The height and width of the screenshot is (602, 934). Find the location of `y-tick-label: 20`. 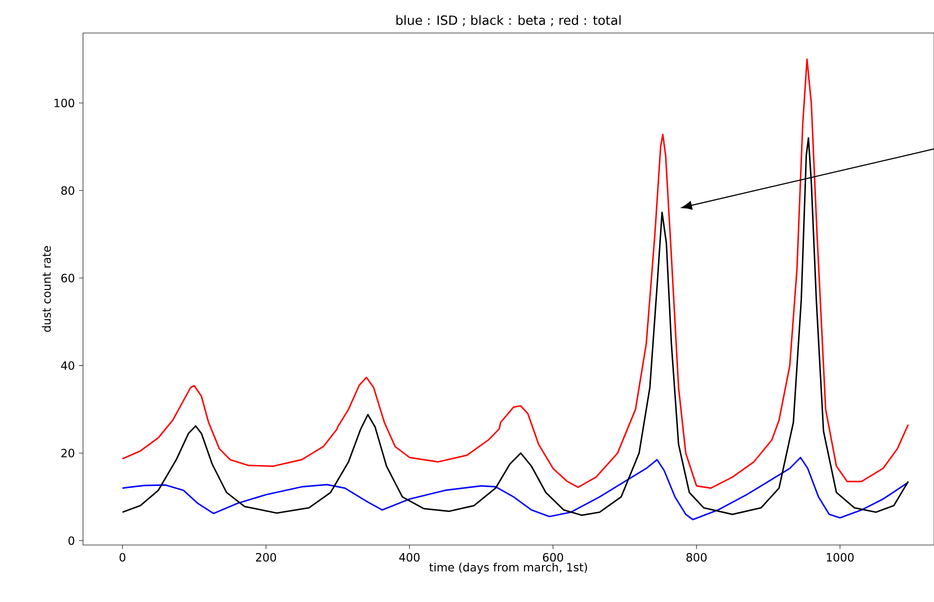

y-tick-label: 20 is located at coordinates (67, 453).